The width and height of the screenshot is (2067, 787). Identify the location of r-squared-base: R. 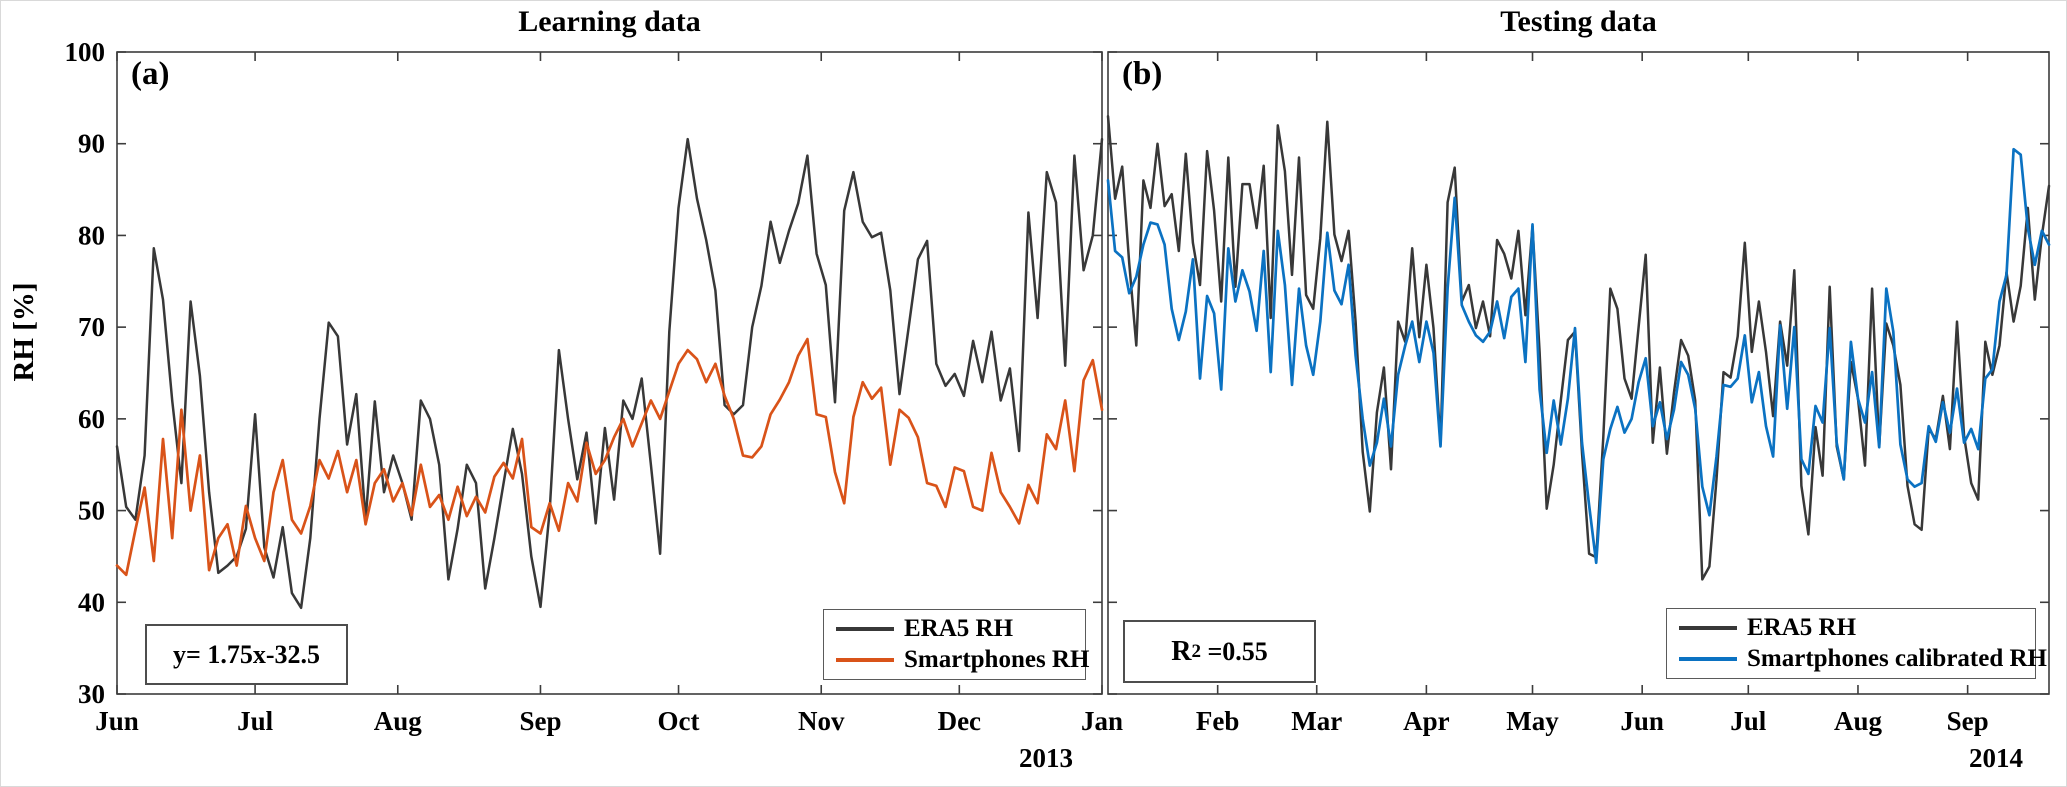
(1181, 651).